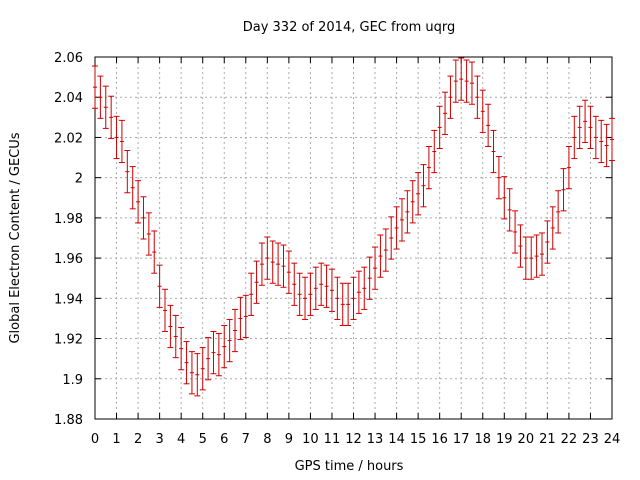 This screenshot has height=480, width=640. I want to click on x-tick-label: 11, so click(332, 439).